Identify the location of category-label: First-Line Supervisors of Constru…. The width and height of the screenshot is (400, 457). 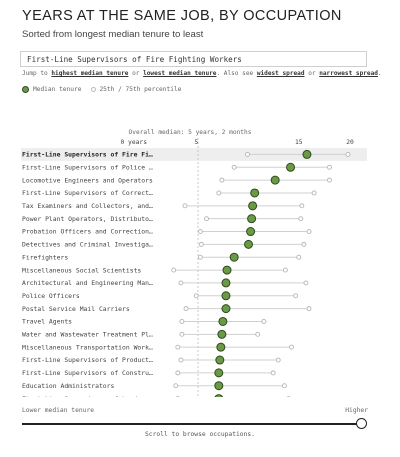
(87, 373).